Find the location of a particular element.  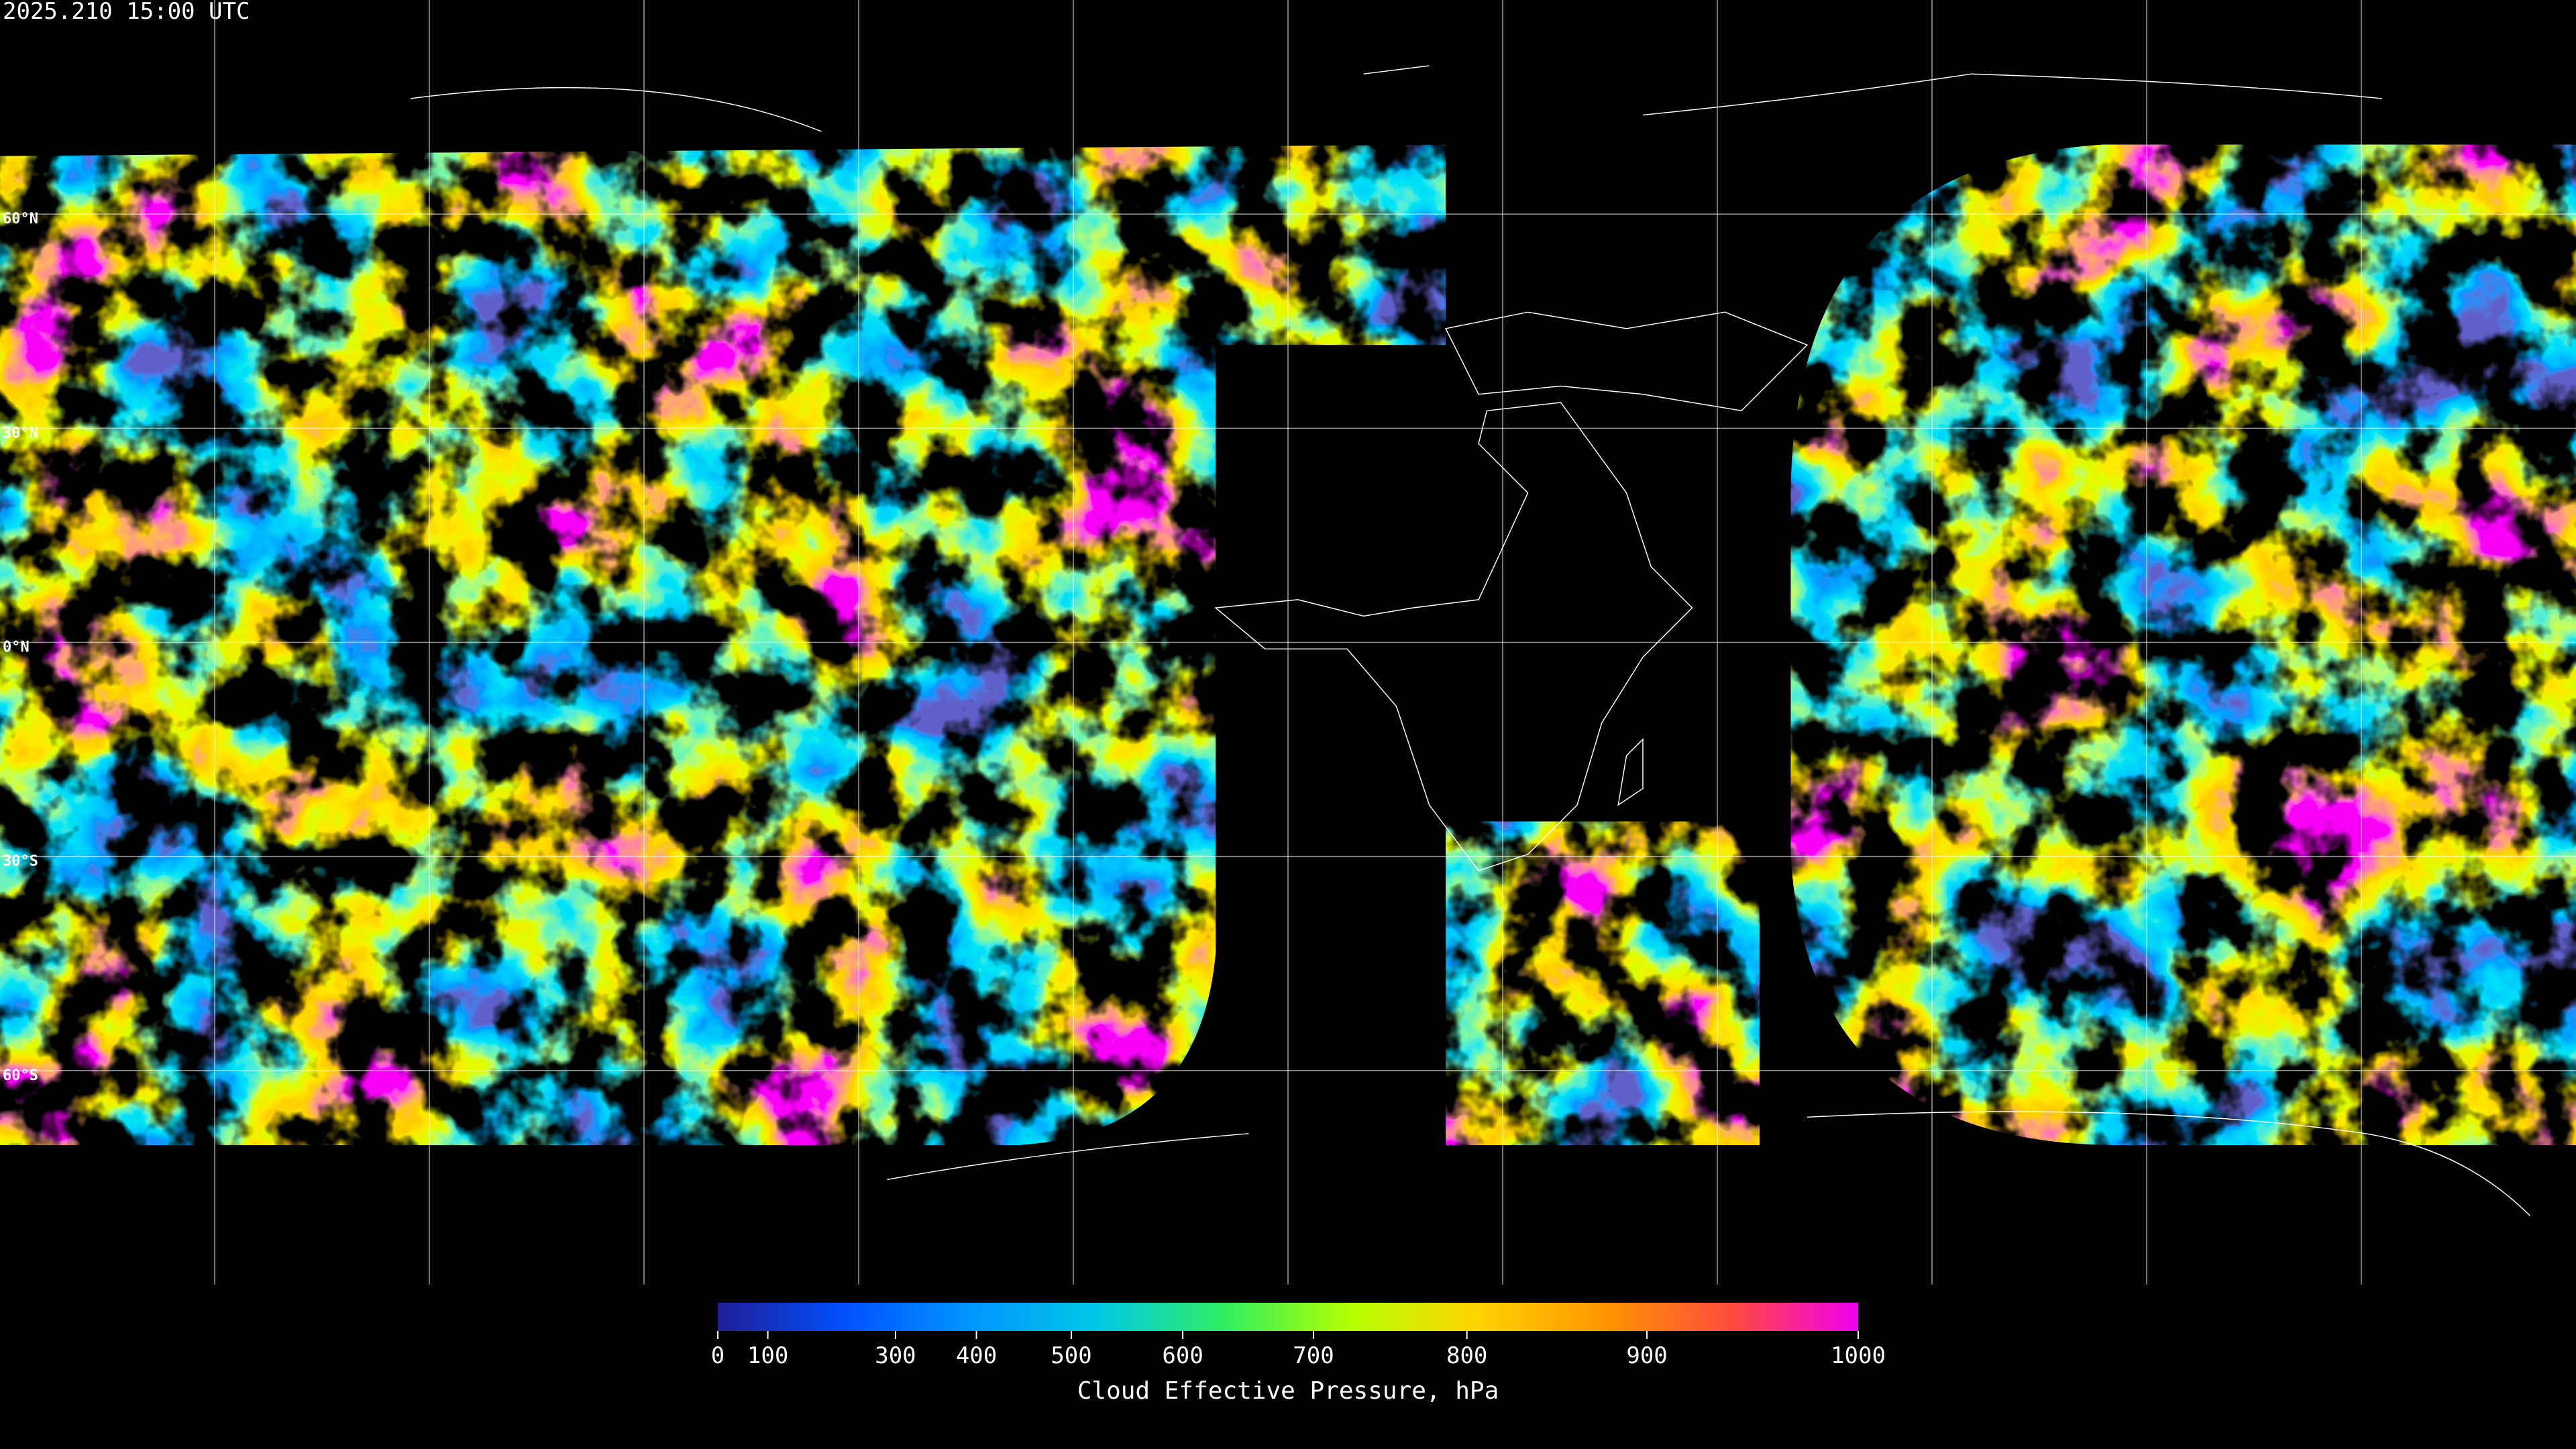

latitude-label: 30°S is located at coordinates (20, 861).